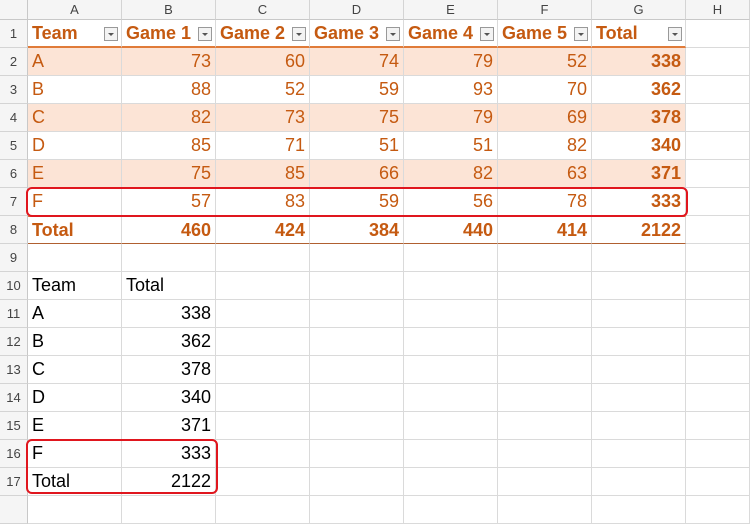 The width and height of the screenshot is (750, 524). I want to click on column-header-E: E, so click(451, 10).